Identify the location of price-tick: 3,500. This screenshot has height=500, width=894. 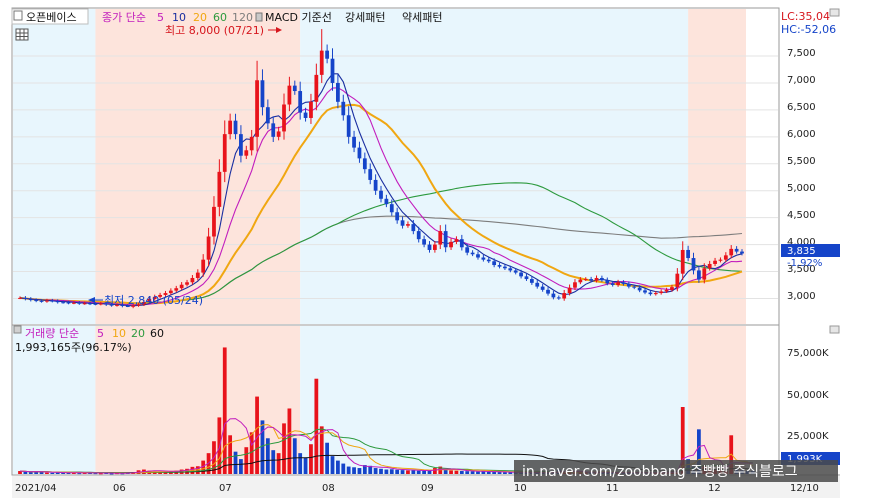
(801, 269).